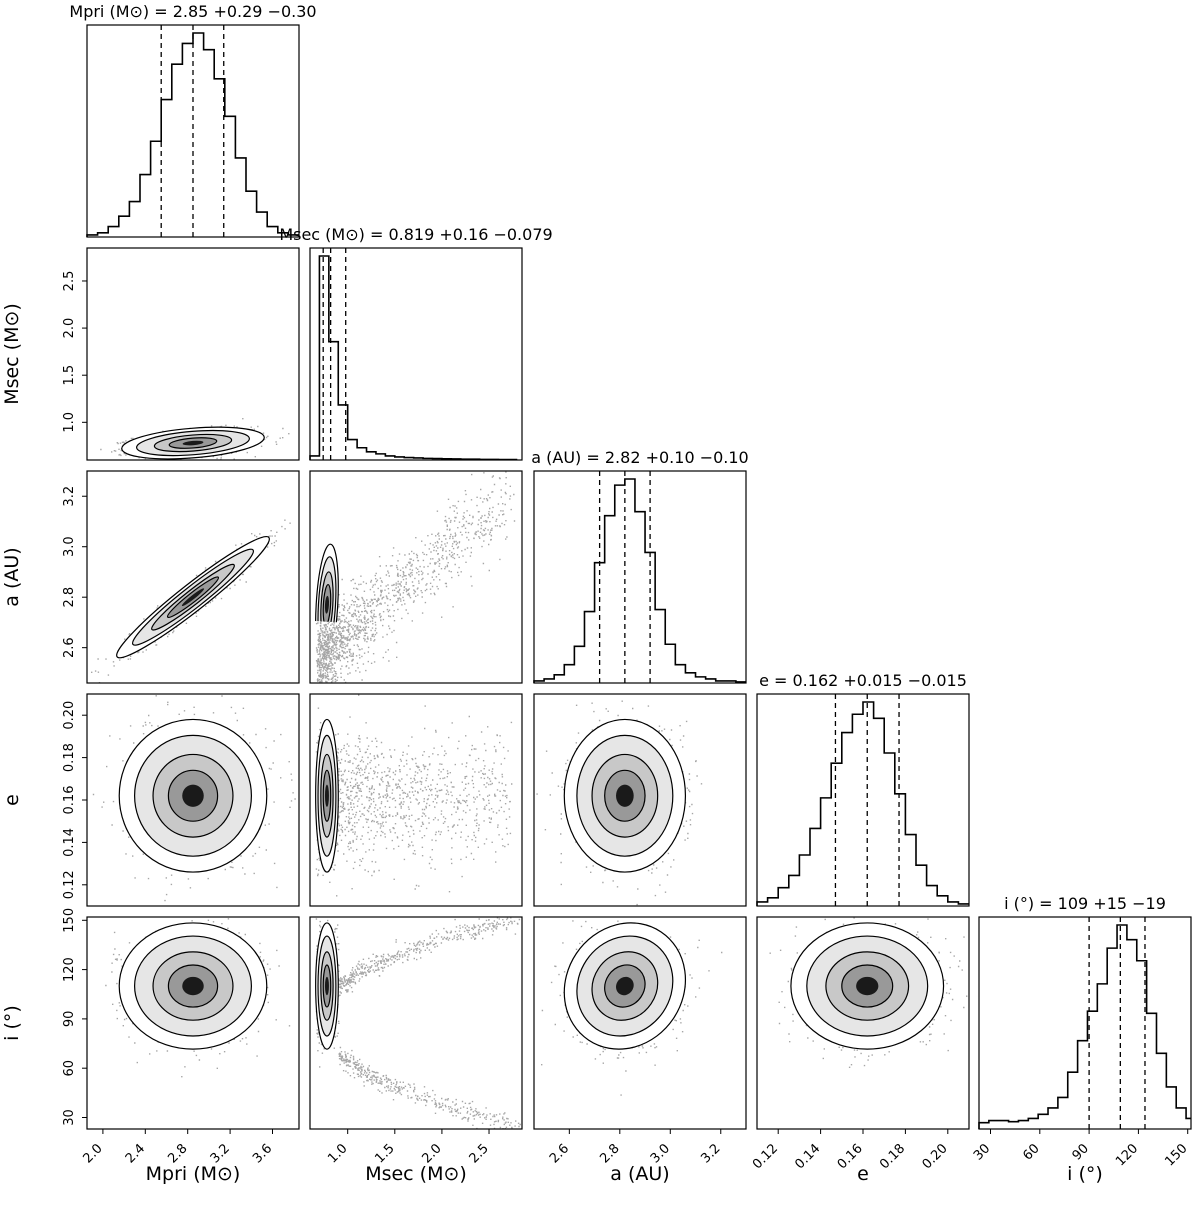  Describe the element at coordinates (415, 234) in the screenshot. I see `title-msec: Msec (M⊙) = 0.819 +0.16 −0.079` at that location.